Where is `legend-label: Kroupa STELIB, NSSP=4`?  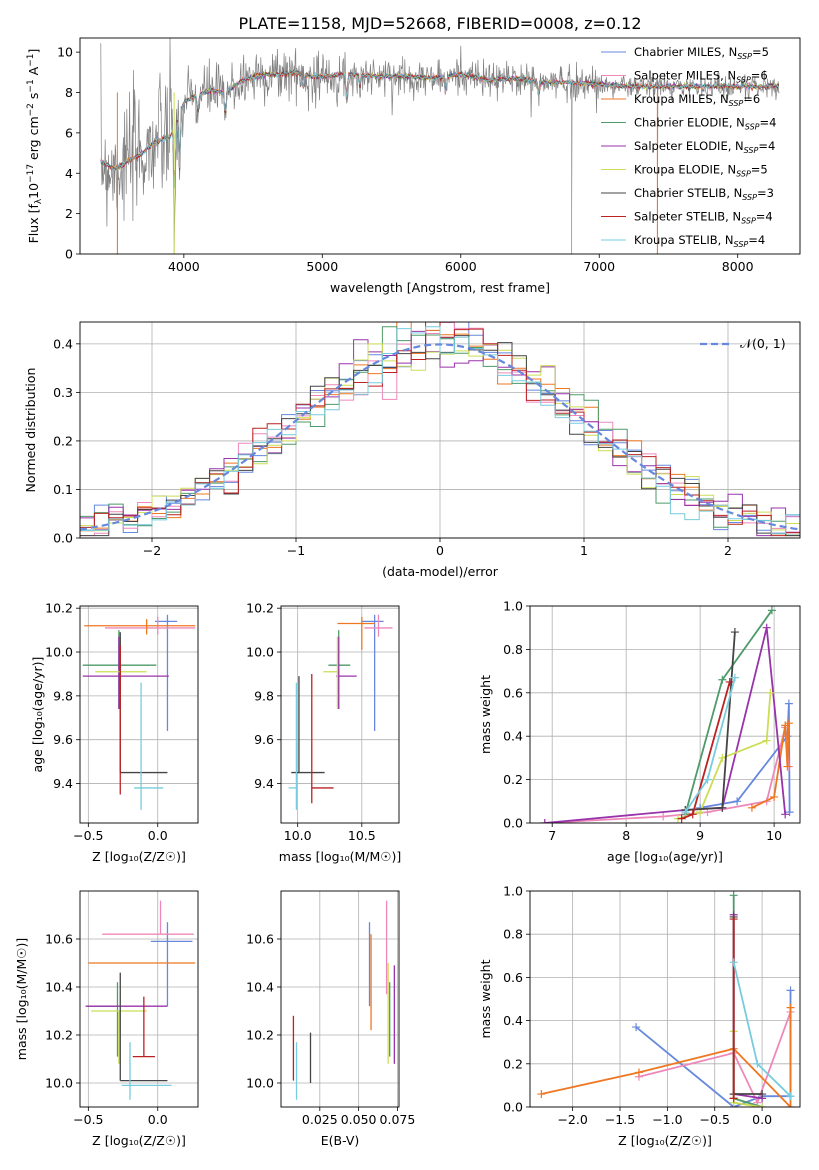 legend-label: Kroupa STELIB, NSSP=4 is located at coordinates (699, 241).